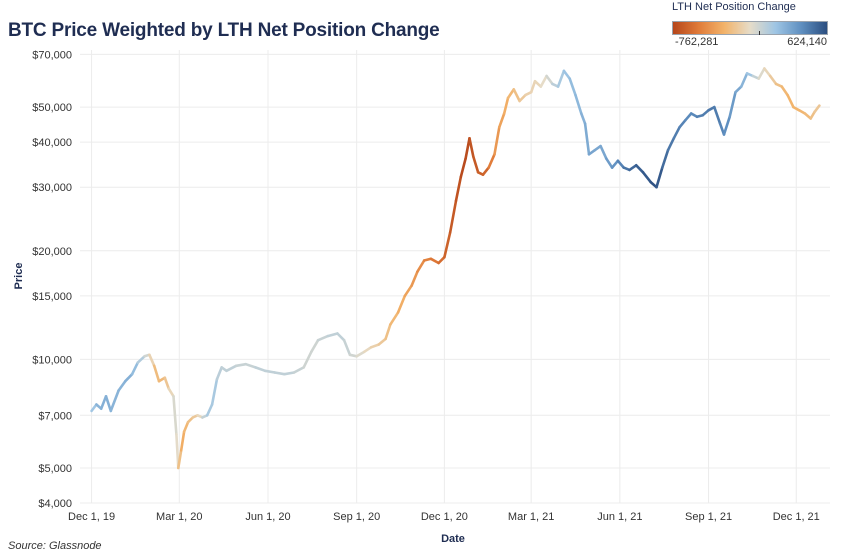 Image resolution: width=850 pixels, height=559 pixels. Describe the element at coordinates (52, 143) in the screenshot. I see `y-tick-label: $40,000` at that location.